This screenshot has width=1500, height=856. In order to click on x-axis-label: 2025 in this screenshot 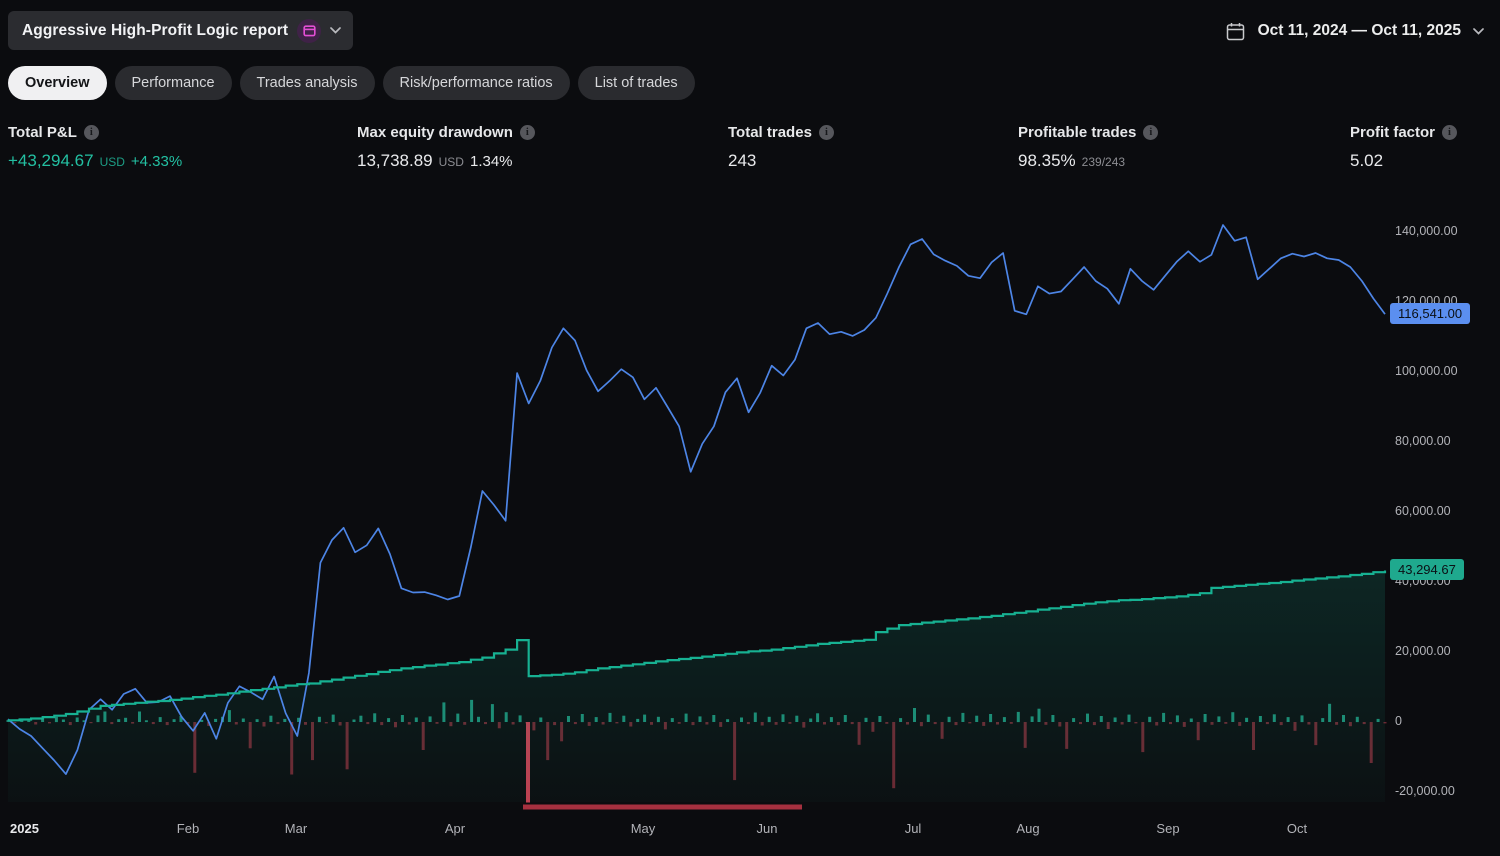, I will do `click(24, 828)`.